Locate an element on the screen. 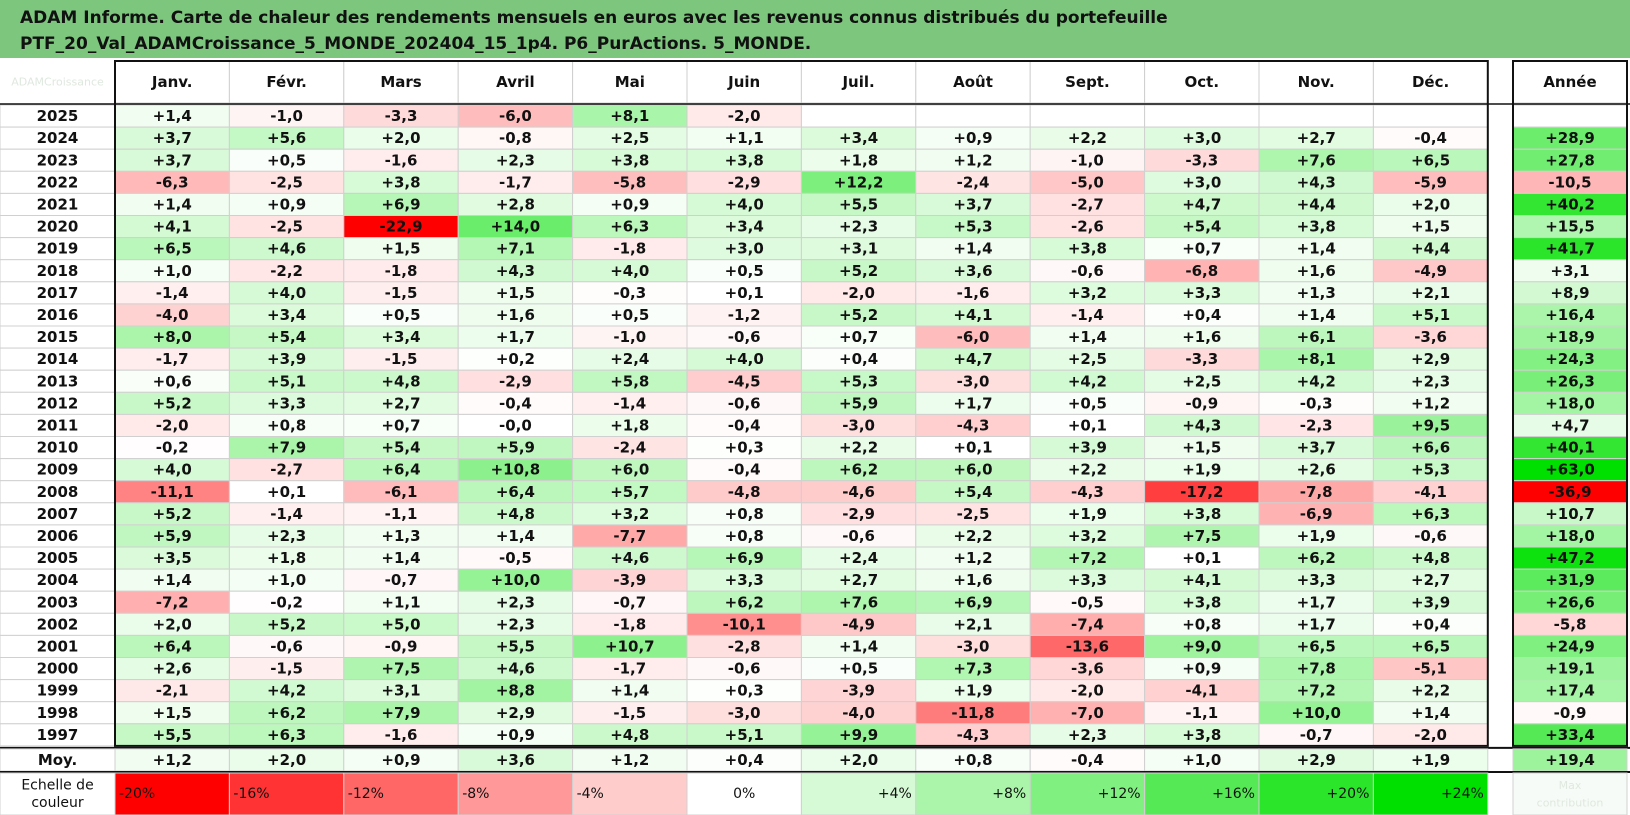  cell-value: +0,3 is located at coordinates (744, 448).